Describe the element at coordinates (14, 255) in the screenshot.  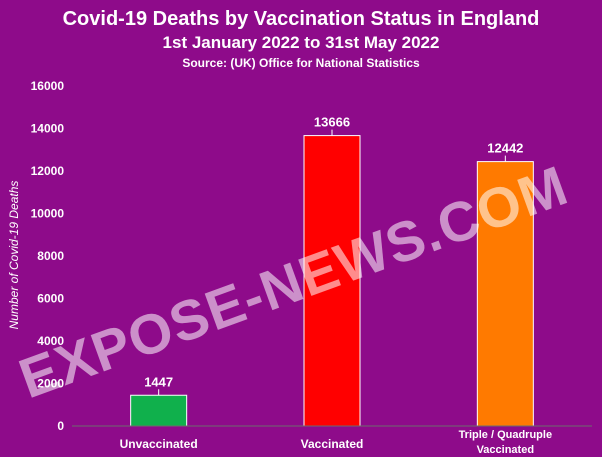
I see `y-axis-label: Number of Covid-19 Deaths` at that location.